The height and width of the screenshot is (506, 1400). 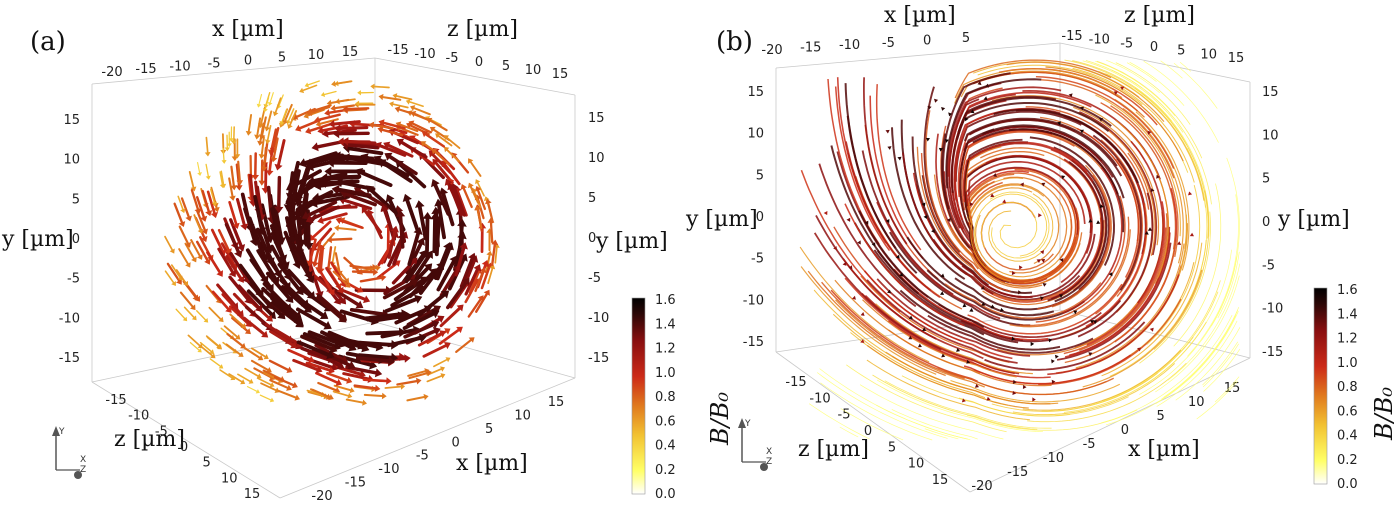 What do you see at coordinates (1347, 290) in the screenshot?
I see `tick-label: 1.6` at bounding box center [1347, 290].